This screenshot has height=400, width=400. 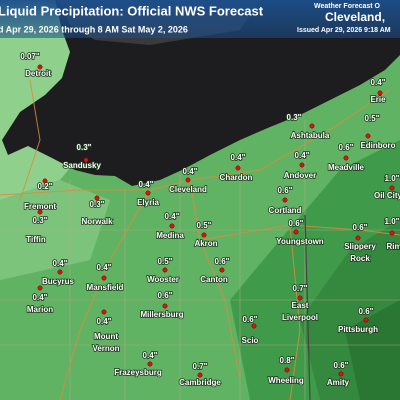 I want to click on station-city: Pittsburgh, so click(x=358, y=329).